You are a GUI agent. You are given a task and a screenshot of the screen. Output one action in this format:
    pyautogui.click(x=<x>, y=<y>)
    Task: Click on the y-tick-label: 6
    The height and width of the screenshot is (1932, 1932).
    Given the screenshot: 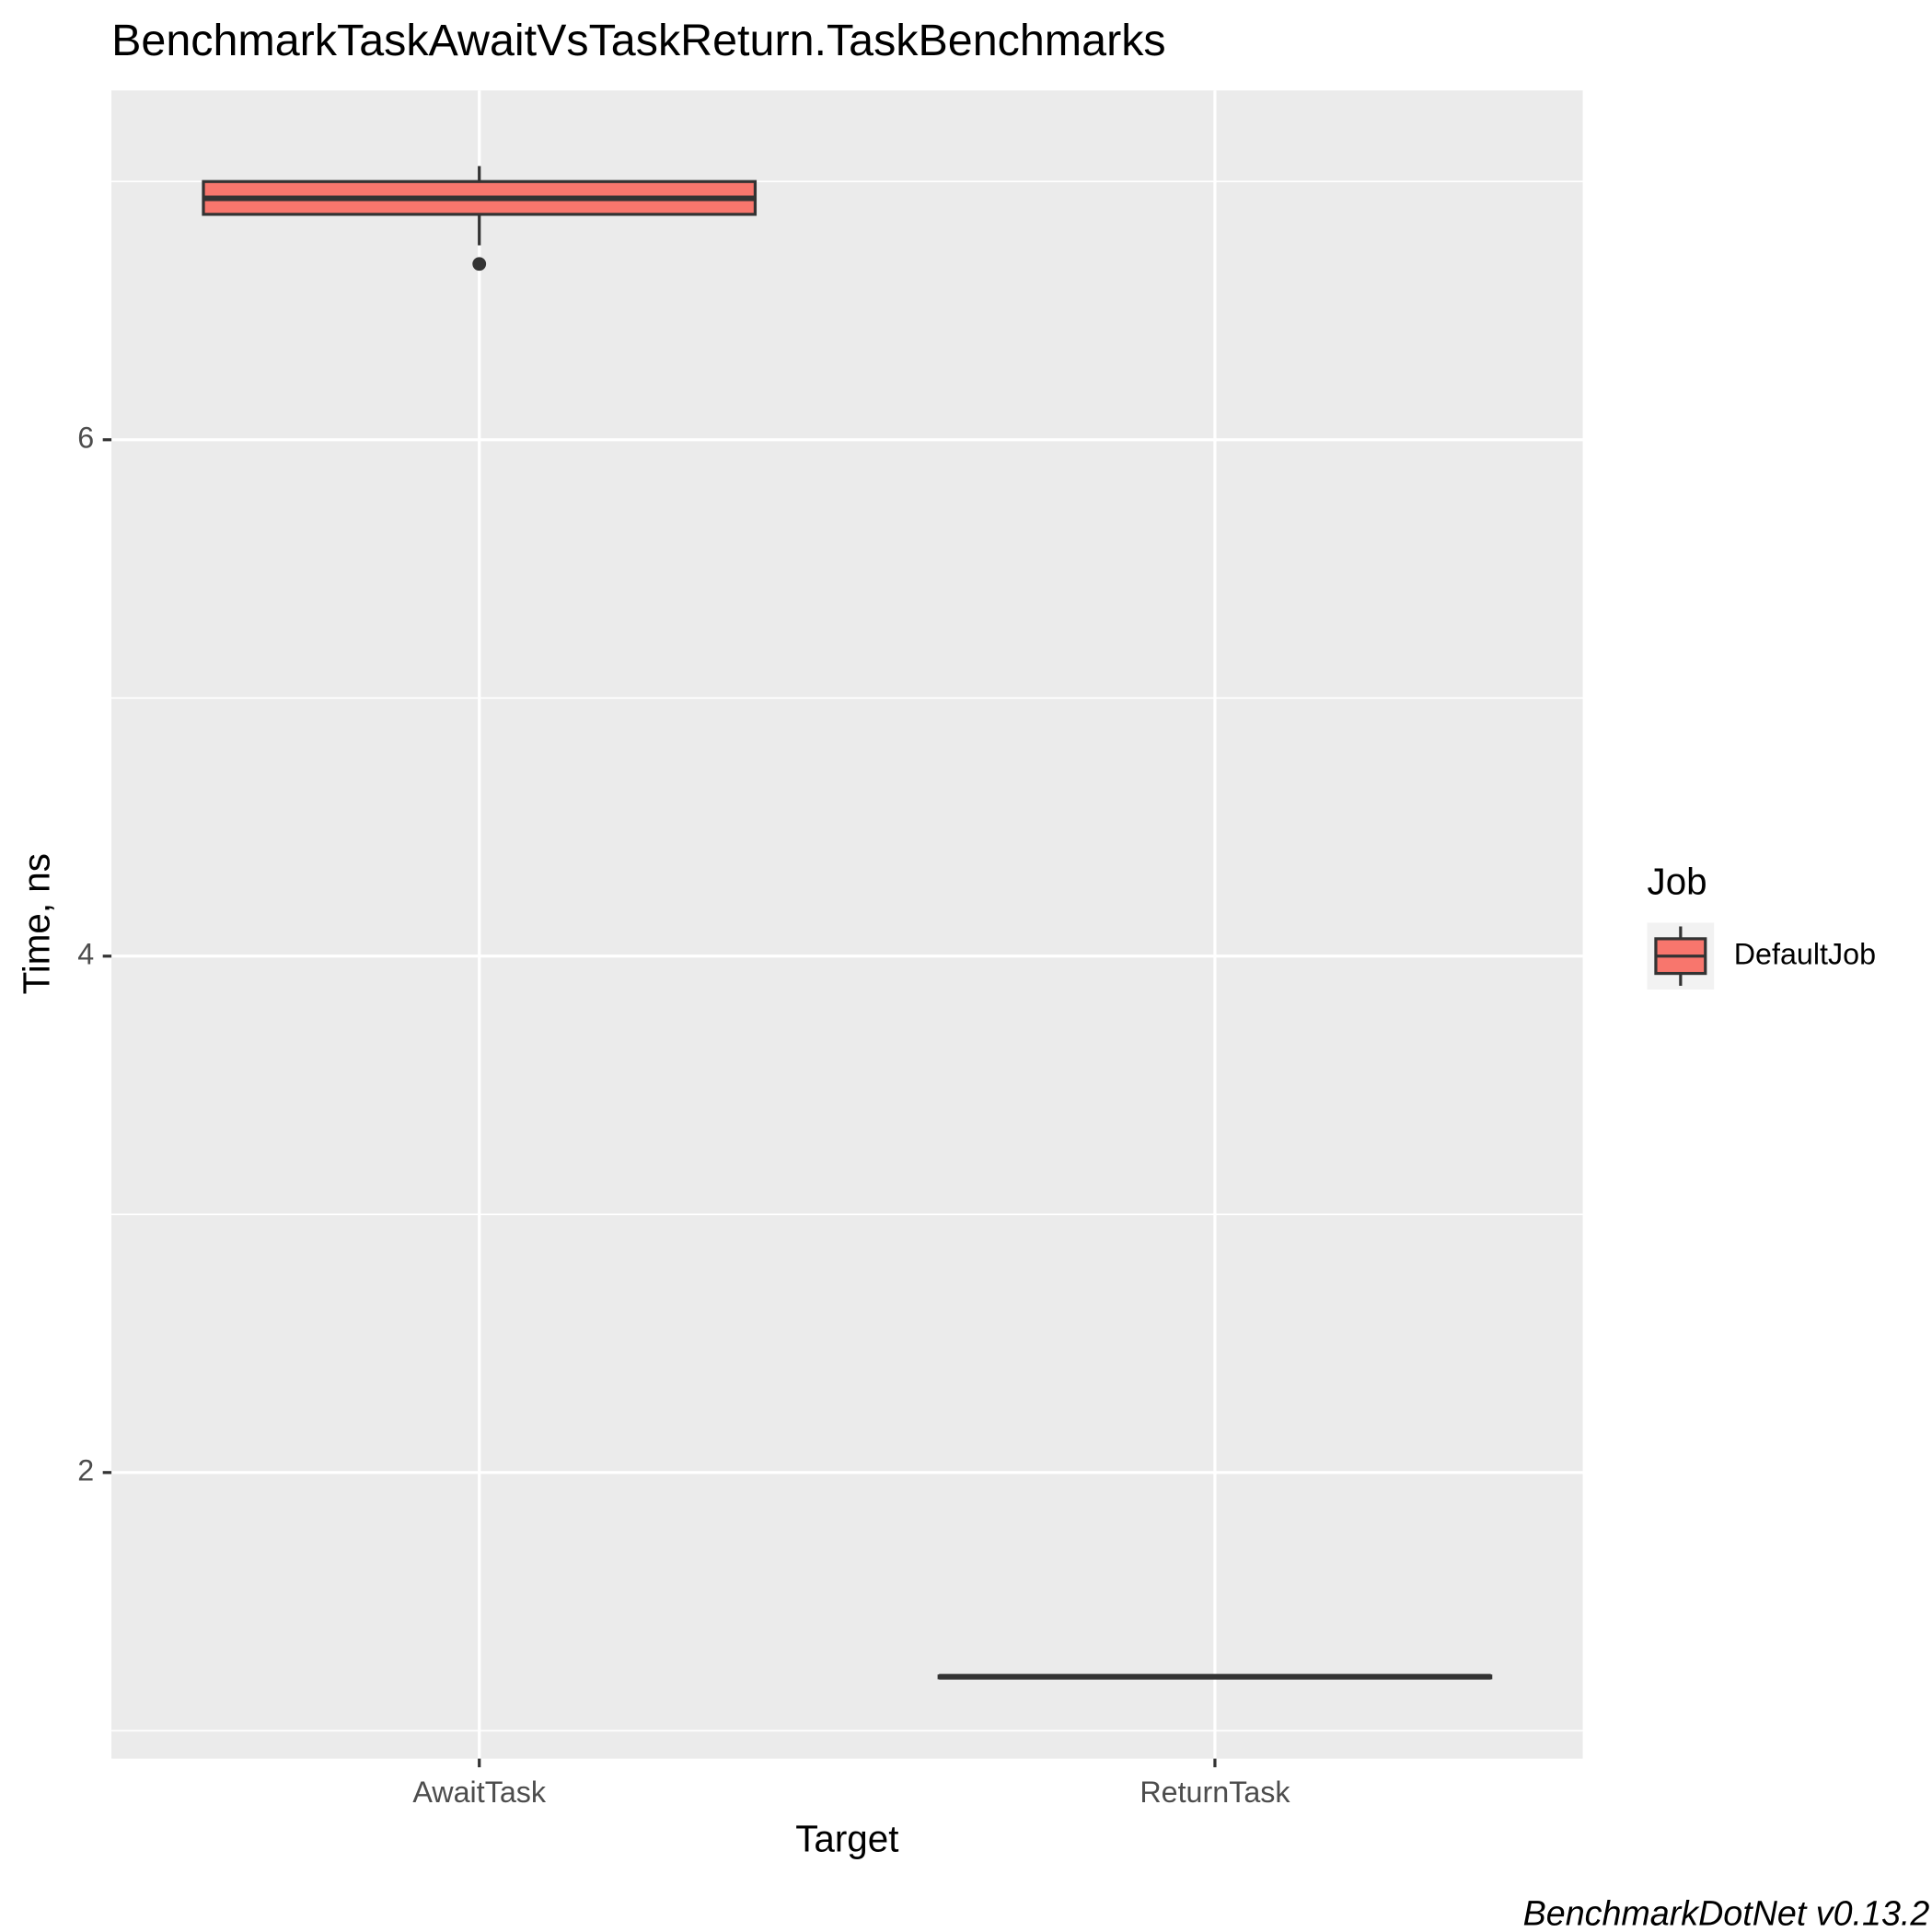 What is the action you would take?
    pyautogui.click(x=86, y=438)
    